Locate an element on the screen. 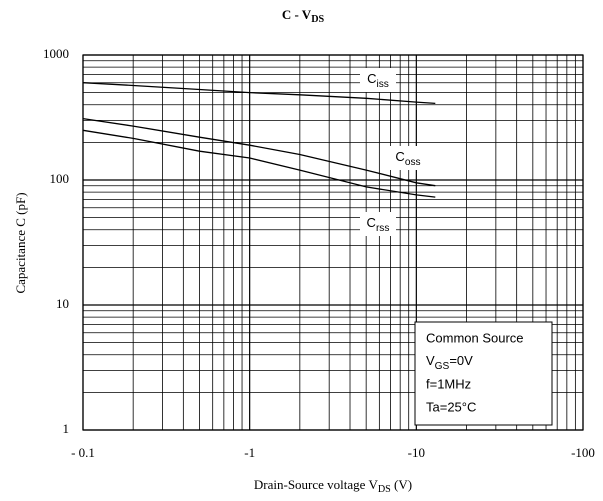  lines is located at coordinates (259, 140).